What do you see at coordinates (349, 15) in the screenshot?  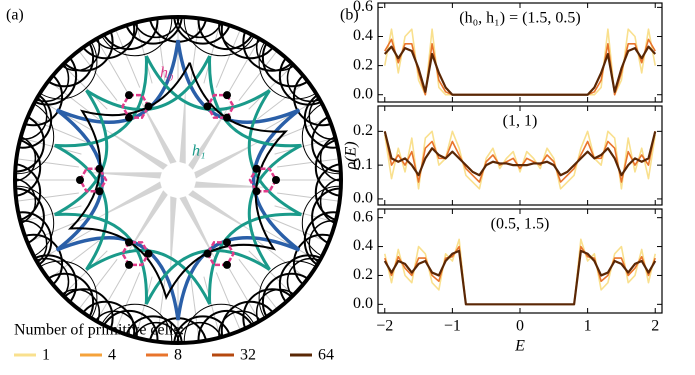 I see `panel-label: (b)` at bounding box center [349, 15].